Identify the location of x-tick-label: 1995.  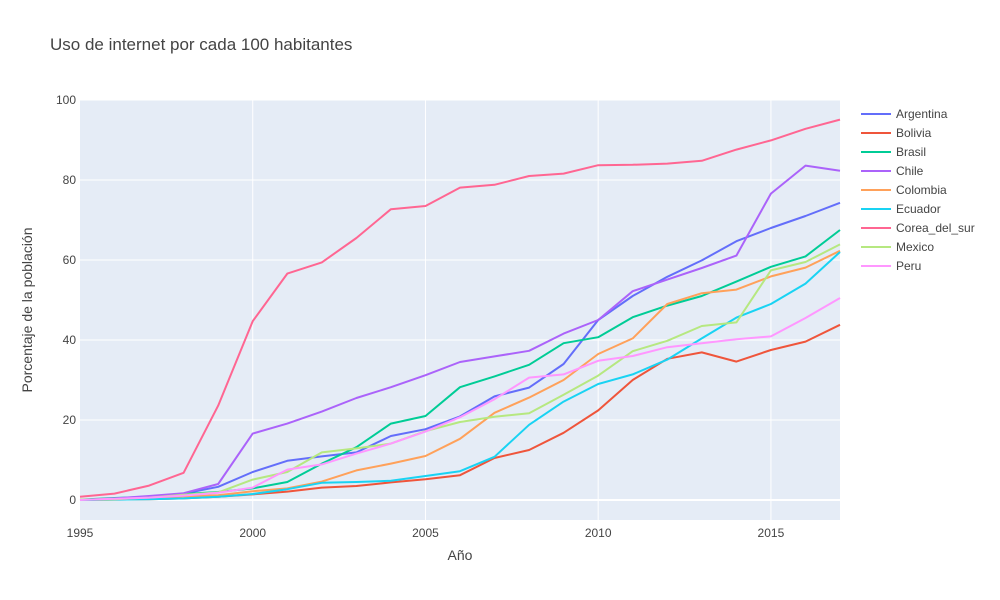
(80, 533).